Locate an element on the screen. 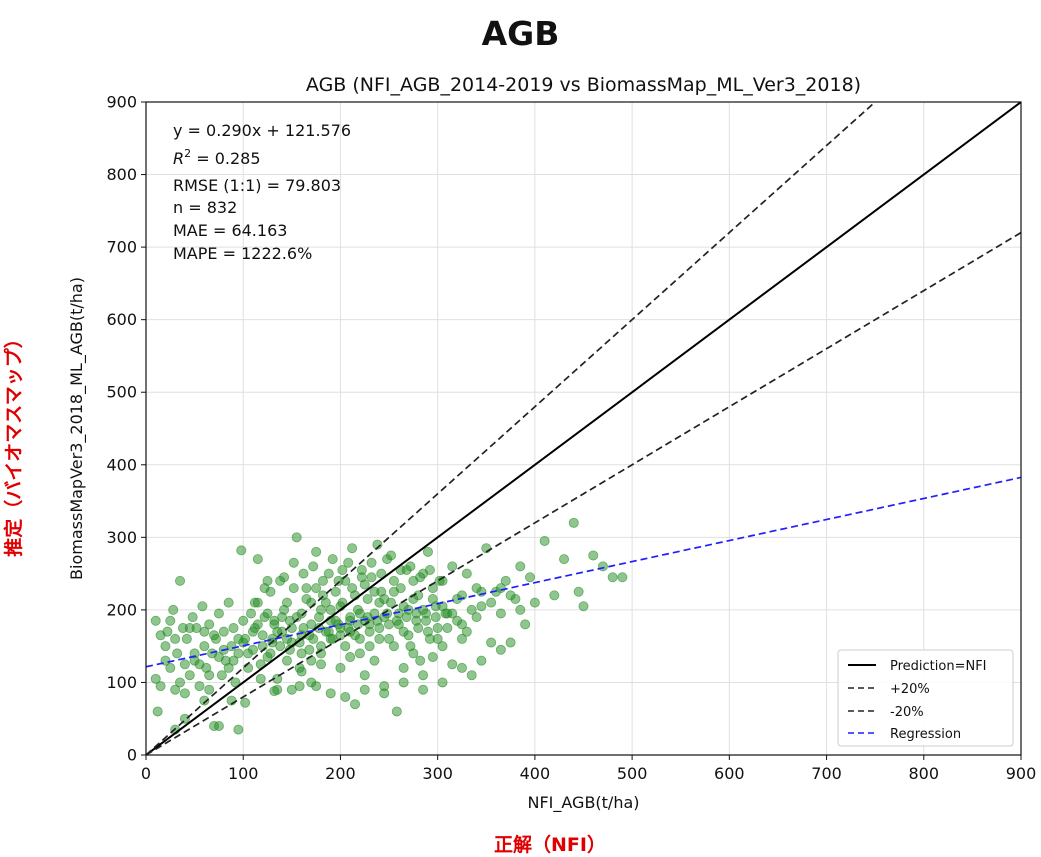 The height and width of the screenshot is (857, 1041). y-tick-label: 300 is located at coordinates (121, 537).